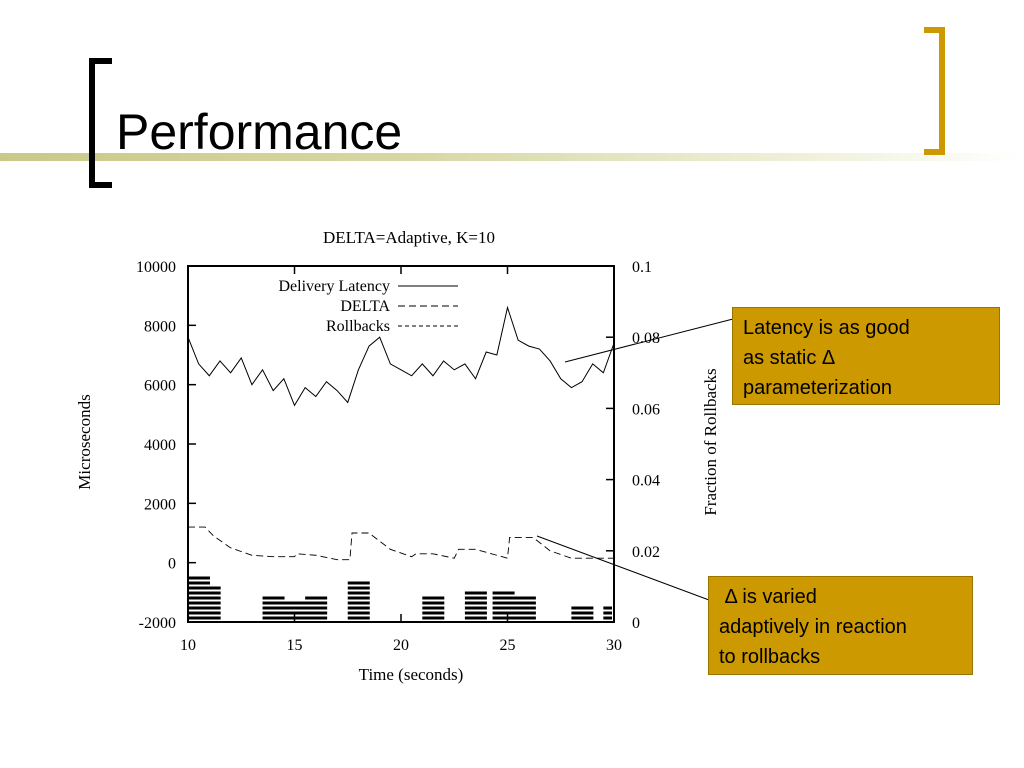 This screenshot has height=768, width=1024. What do you see at coordinates (770, 657) in the screenshot?
I see `callout-line: to rollbacks` at bounding box center [770, 657].